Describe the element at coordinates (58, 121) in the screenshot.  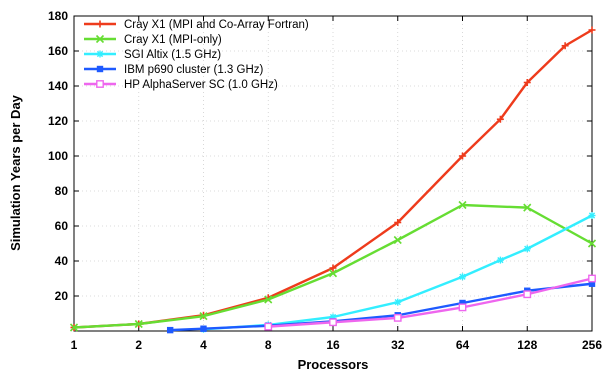
I see `y-tick-label: 120` at that location.